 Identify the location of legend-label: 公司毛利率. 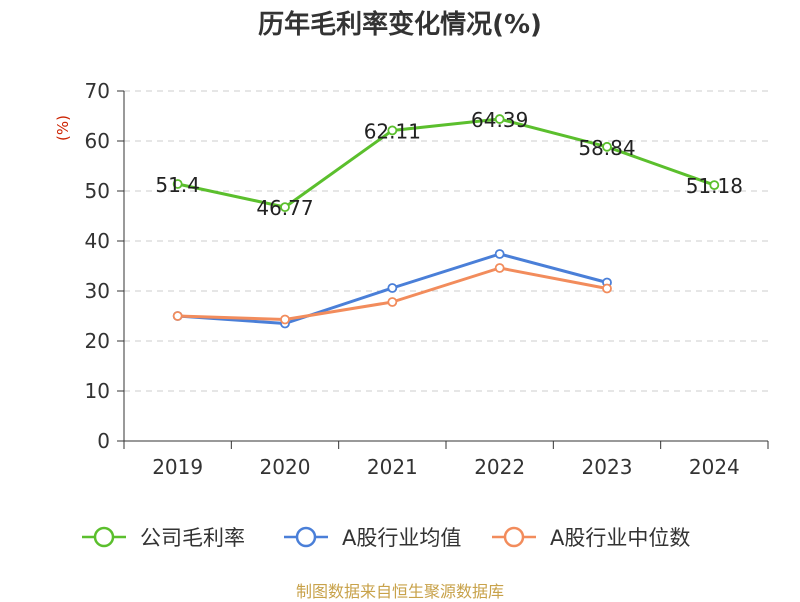
(192, 538).